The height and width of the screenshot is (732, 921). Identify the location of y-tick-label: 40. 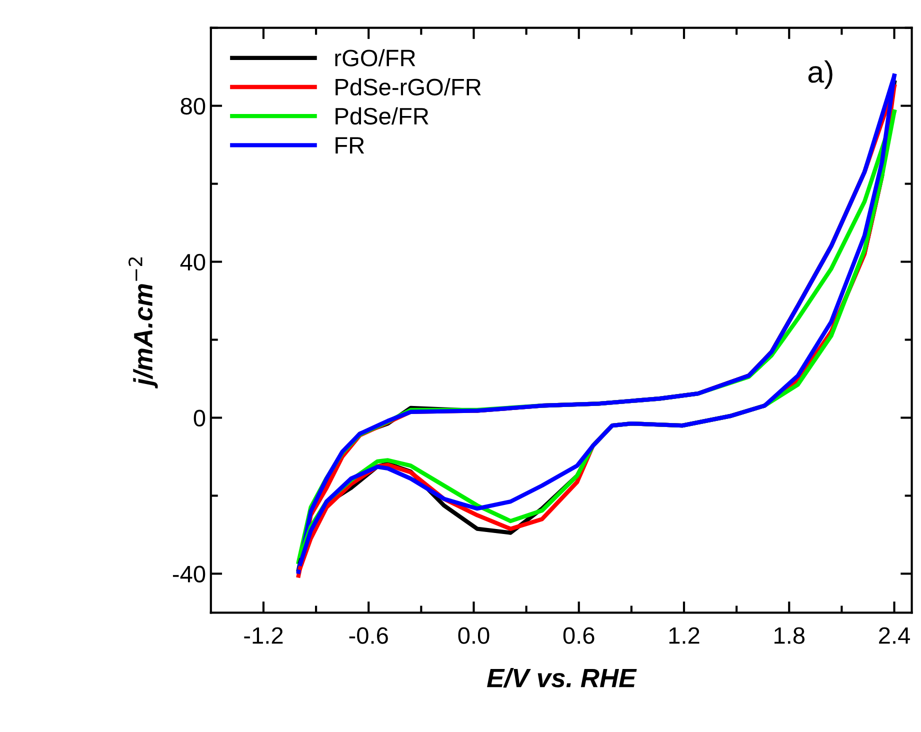
(193, 262).